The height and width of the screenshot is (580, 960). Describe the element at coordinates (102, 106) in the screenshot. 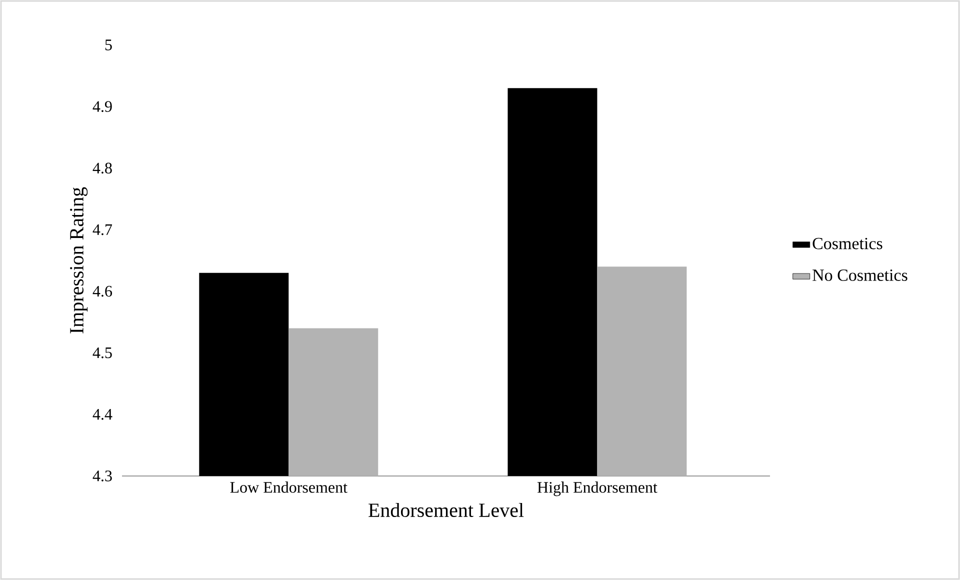

I see `y-tick-label: 4.9` at that location.